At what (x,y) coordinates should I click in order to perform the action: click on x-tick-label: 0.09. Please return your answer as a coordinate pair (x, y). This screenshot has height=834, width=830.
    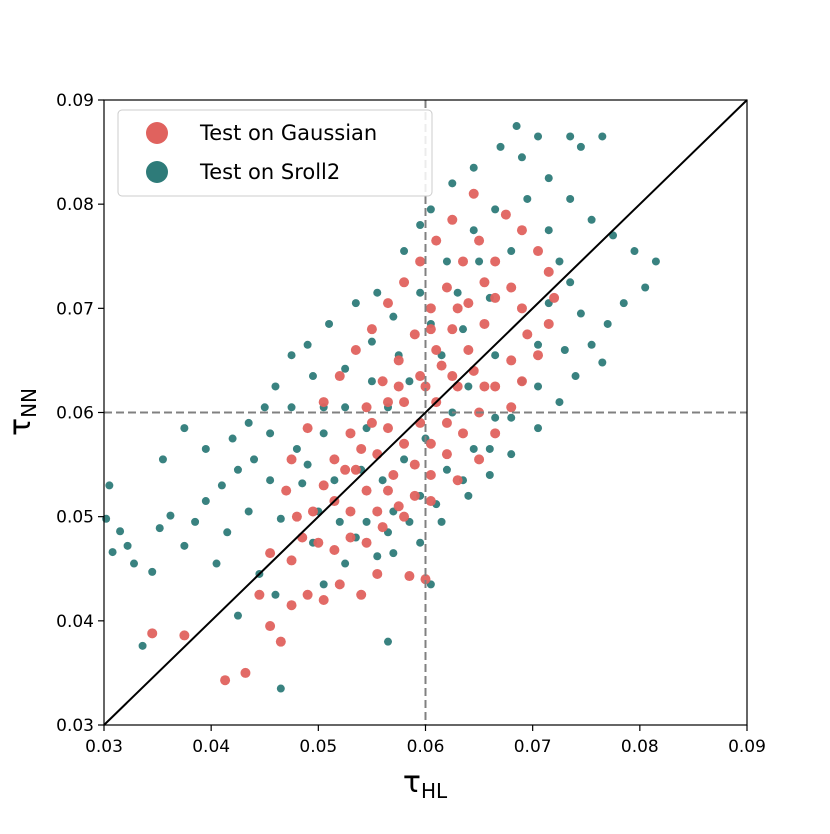
    Looking at the image, I should click on (747, 747).